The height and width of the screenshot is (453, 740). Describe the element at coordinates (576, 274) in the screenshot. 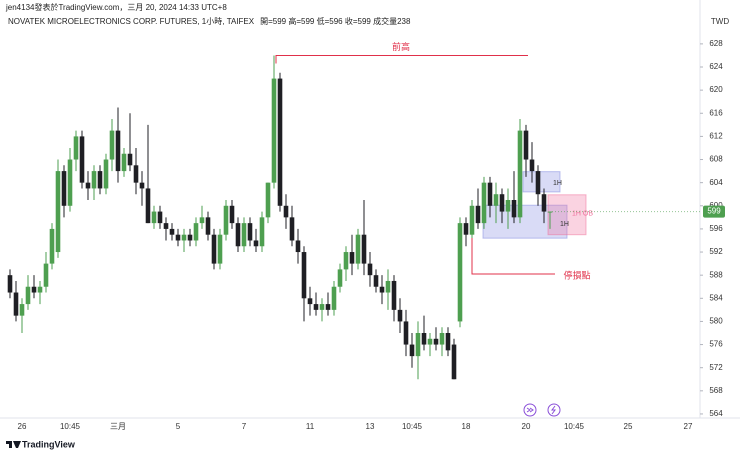

I see `annotation-label: 停損點` at that location.